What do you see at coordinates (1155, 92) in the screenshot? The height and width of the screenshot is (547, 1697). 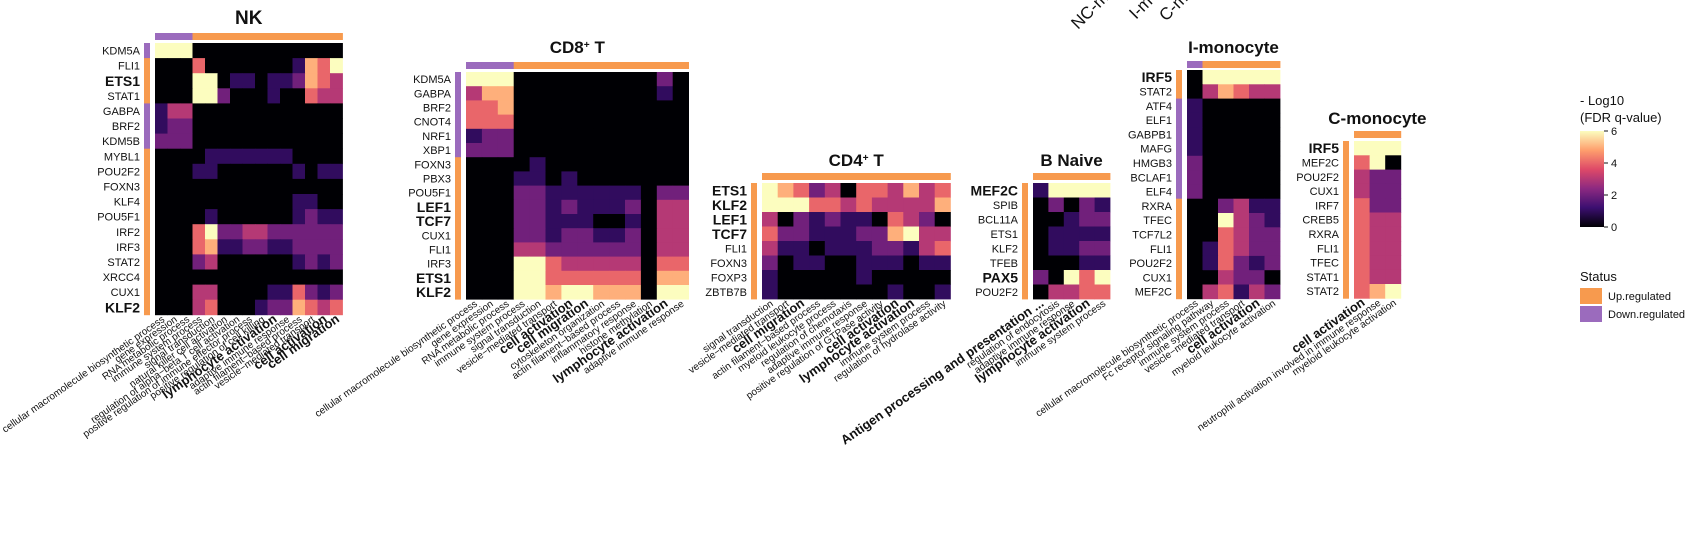 I see `row-label: STAT2` at bounding box center [1155, 92].